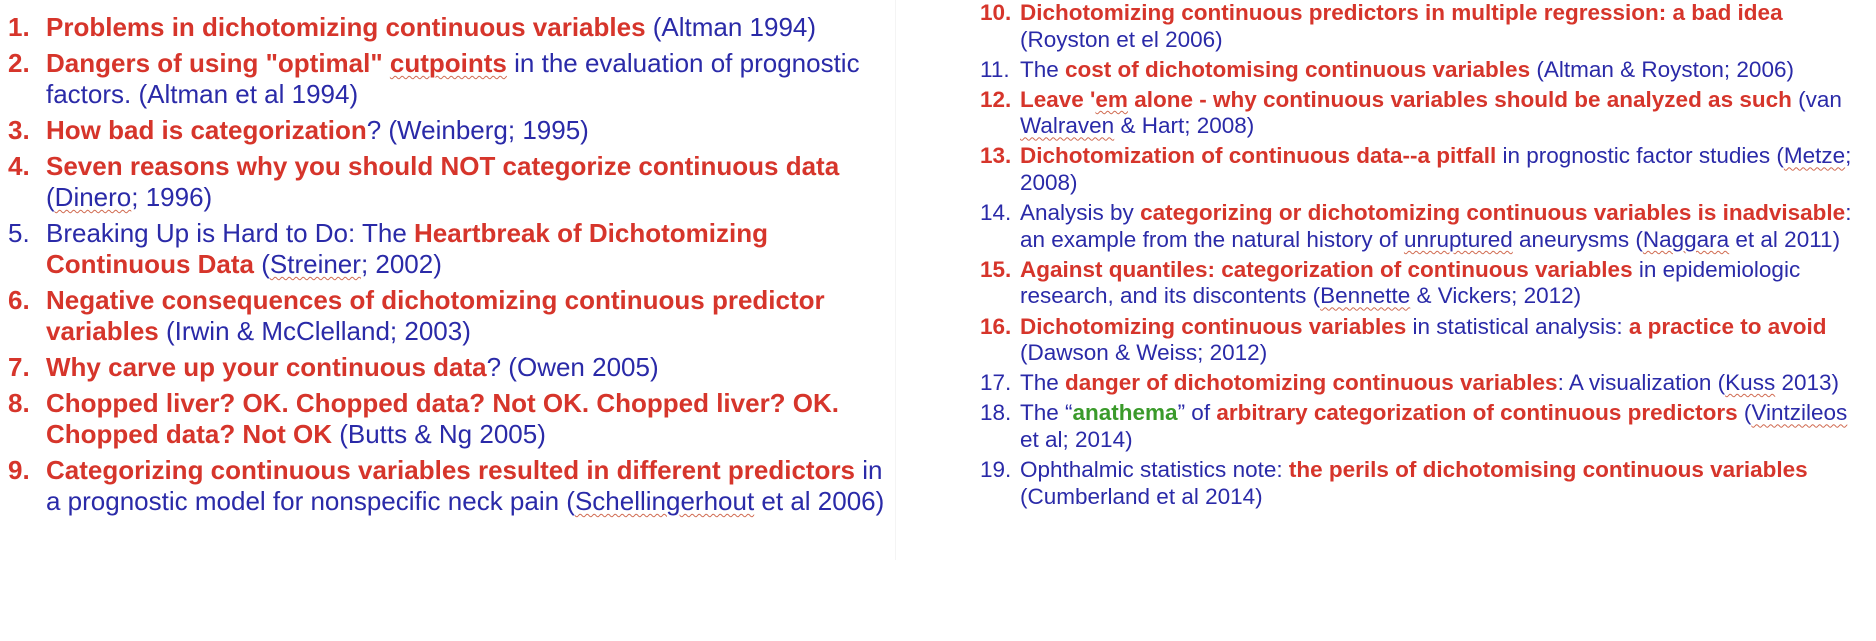  Describe the element at coordinates (1577, 239) in the screenshot. I see `reference-text: aneurysms (` at that location.